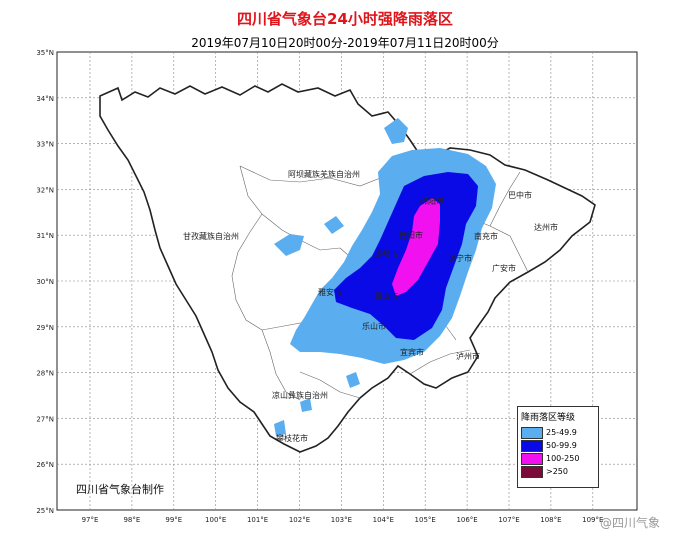  Describe the element at coordinates (557, 471) in the screenshot. I see `legend-label: >250` at that location.